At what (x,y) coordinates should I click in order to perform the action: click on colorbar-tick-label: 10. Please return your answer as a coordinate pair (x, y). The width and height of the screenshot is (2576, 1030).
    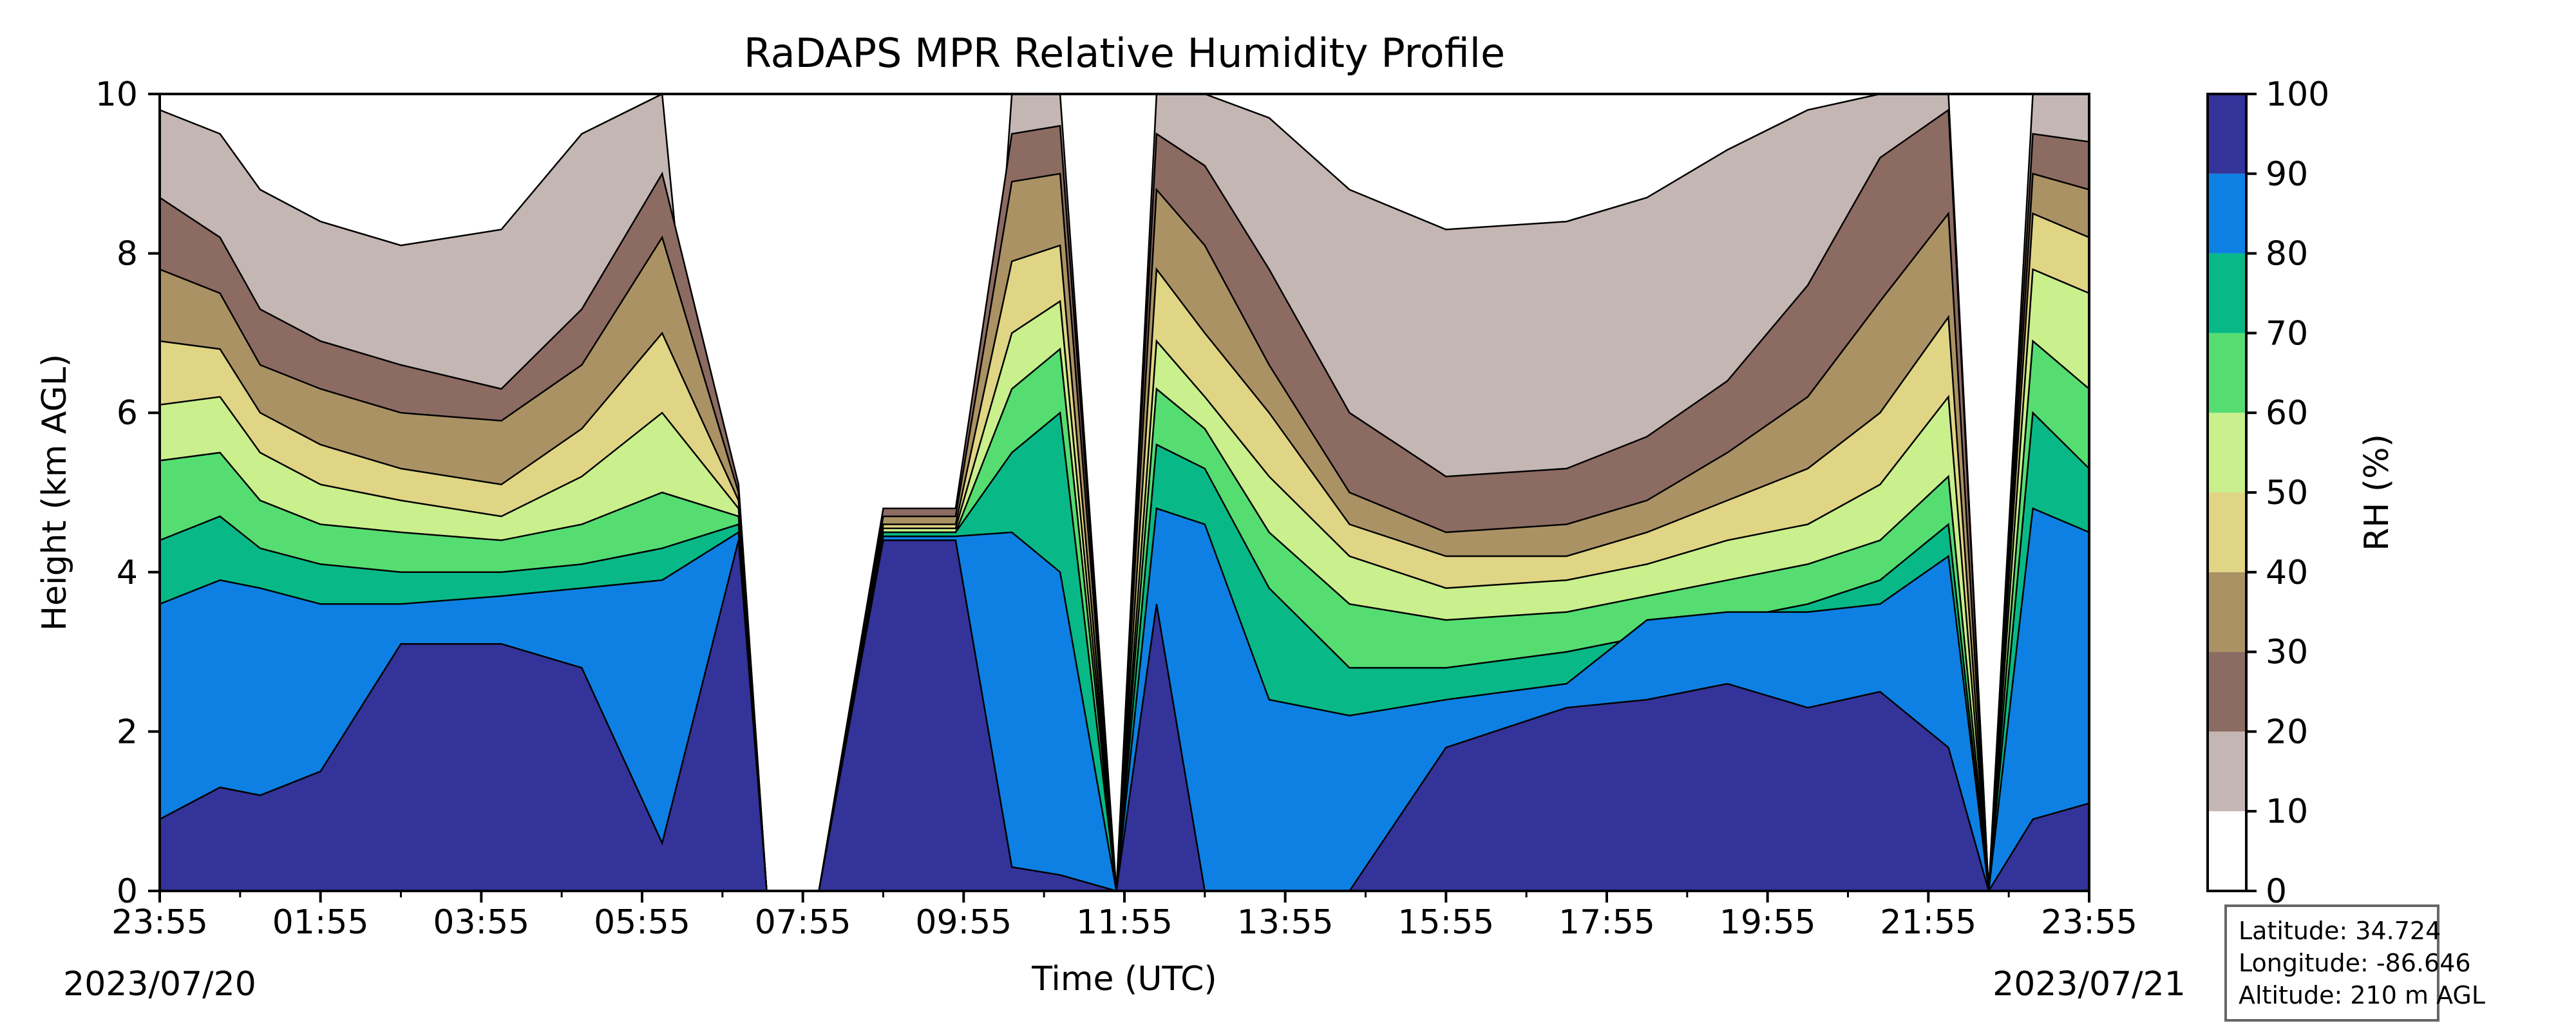
    Looking at the image, I should click on (2287, 812).